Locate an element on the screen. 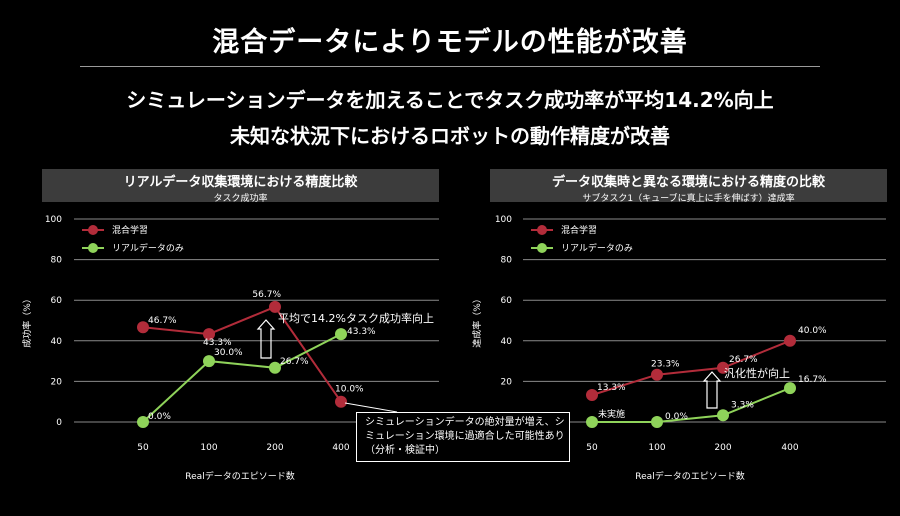  subtitle-1: シミュレーションデータを加えることでタスク成功率が平均14.2%向上 is located at coordinates (450, 100).